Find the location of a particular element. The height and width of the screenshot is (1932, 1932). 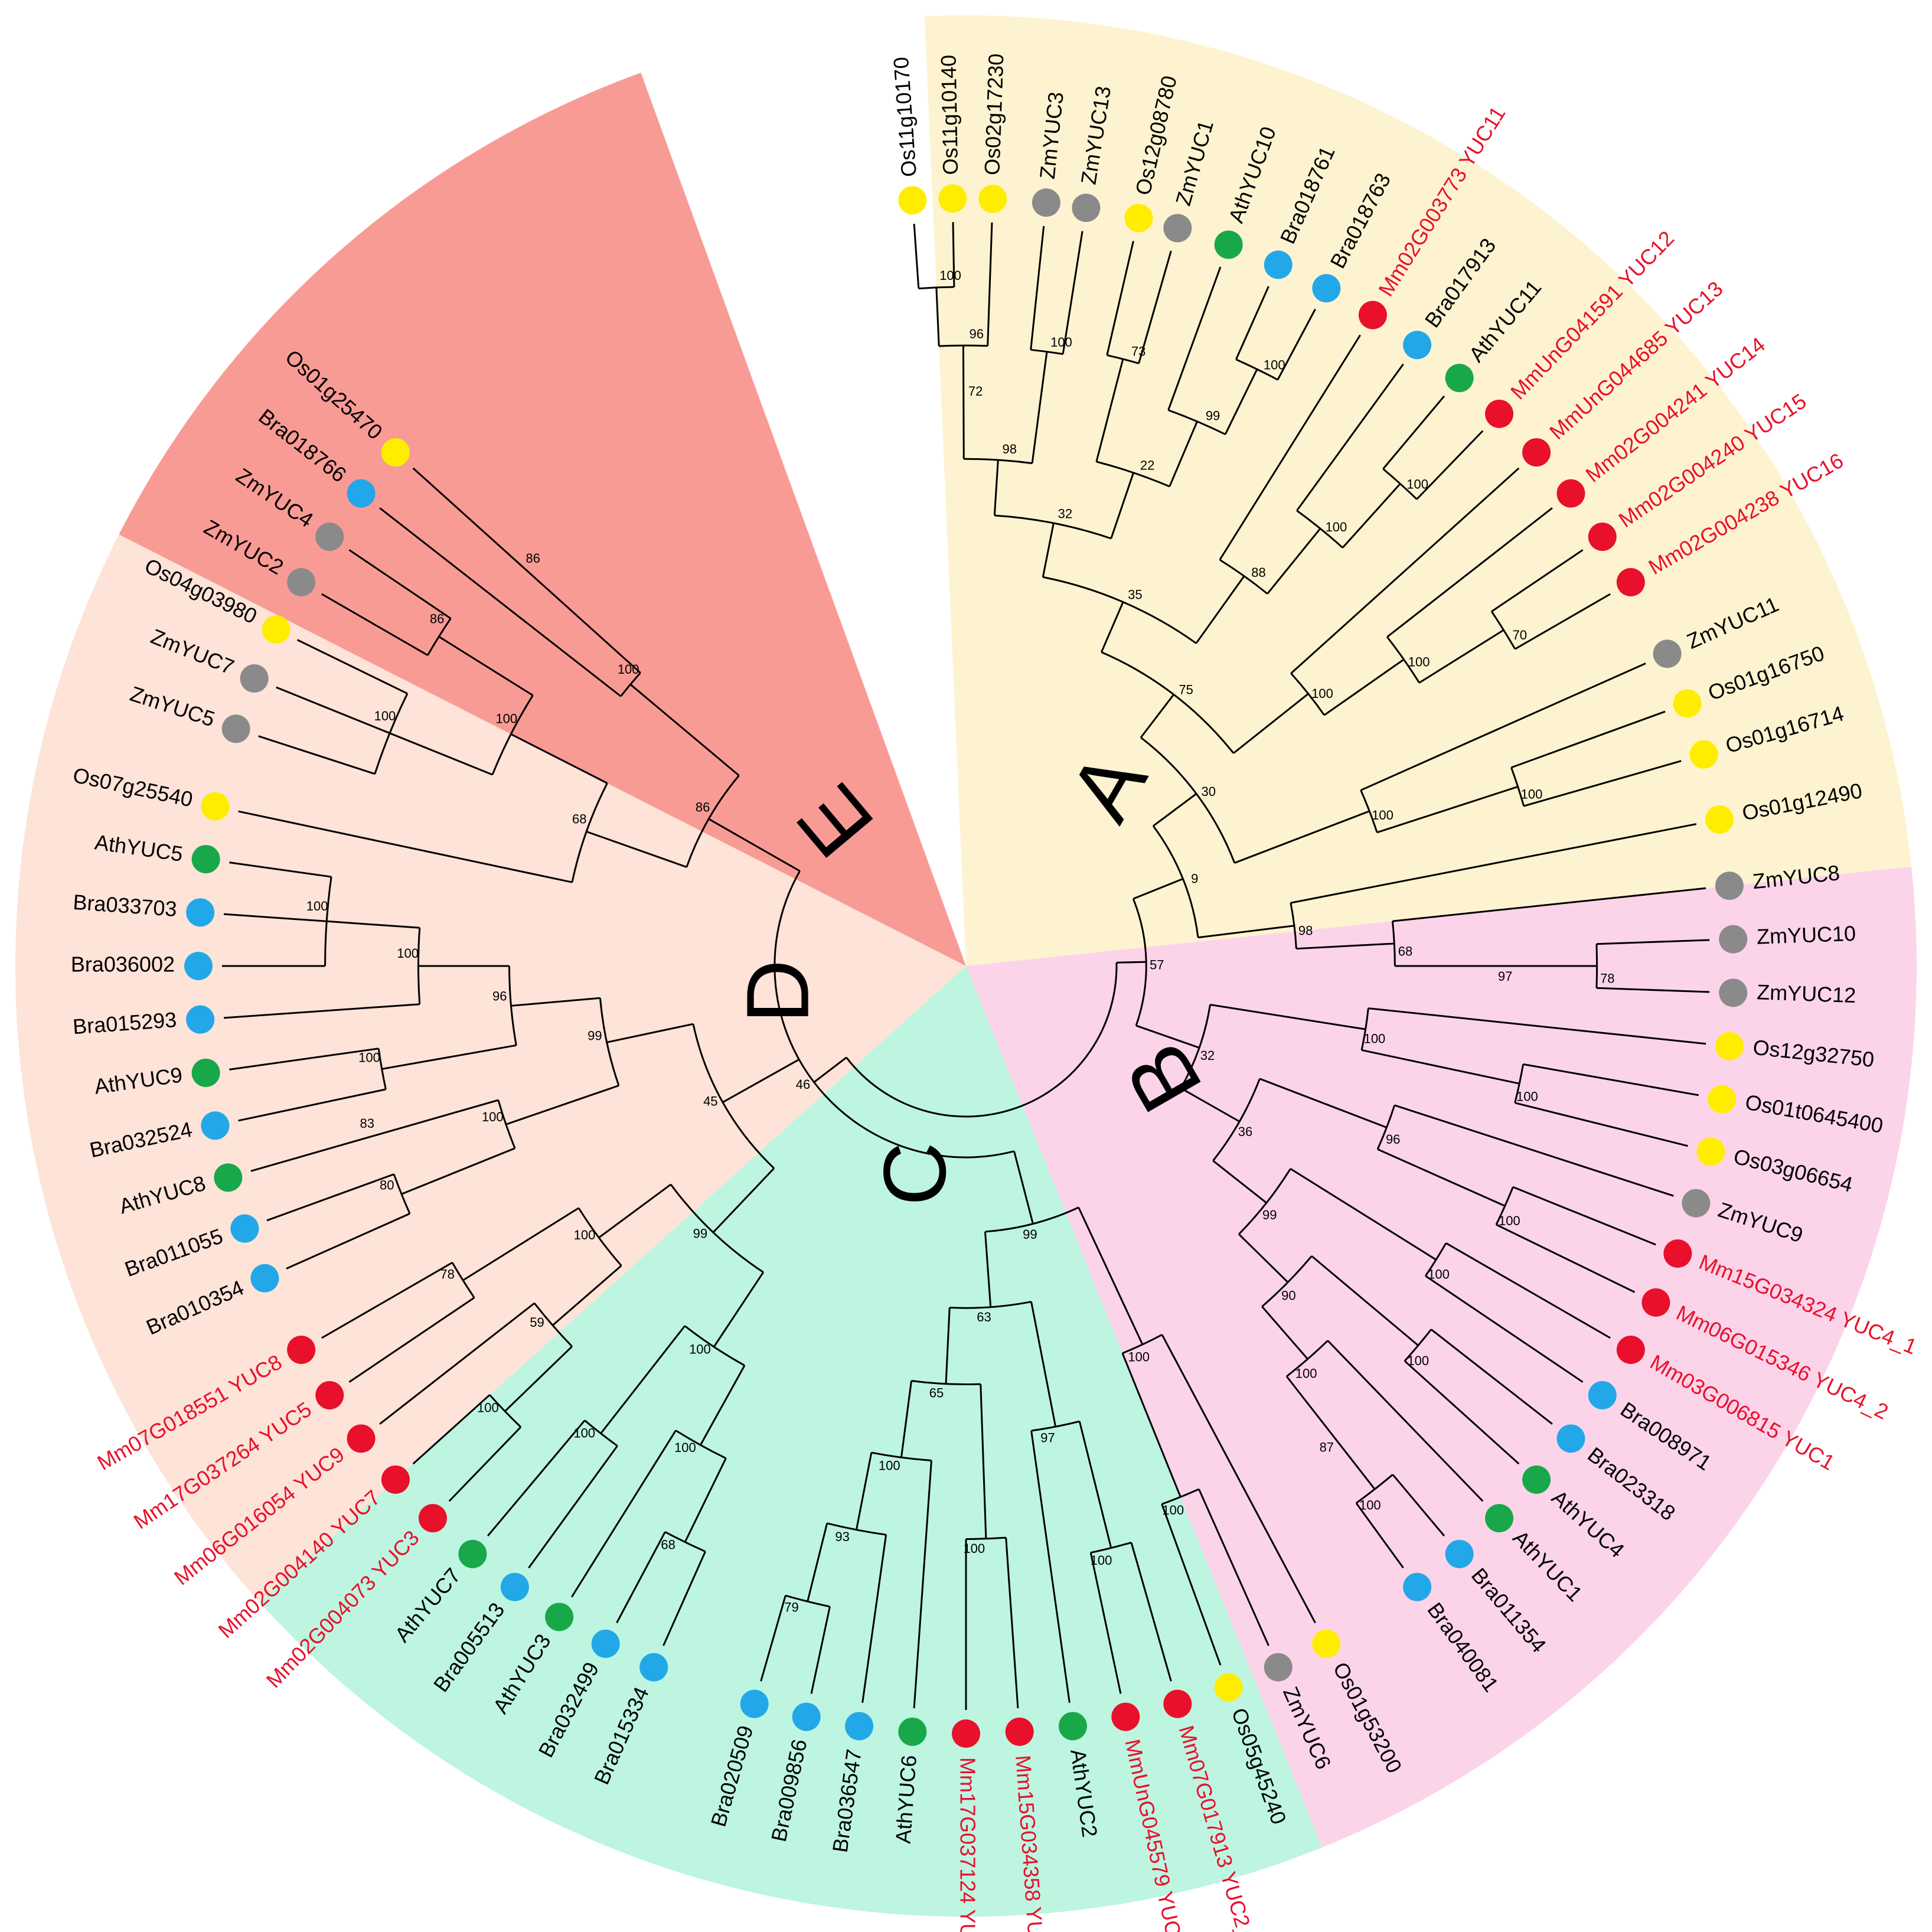

bootstrap-value: 98 is located at coordinates (1009, 449).